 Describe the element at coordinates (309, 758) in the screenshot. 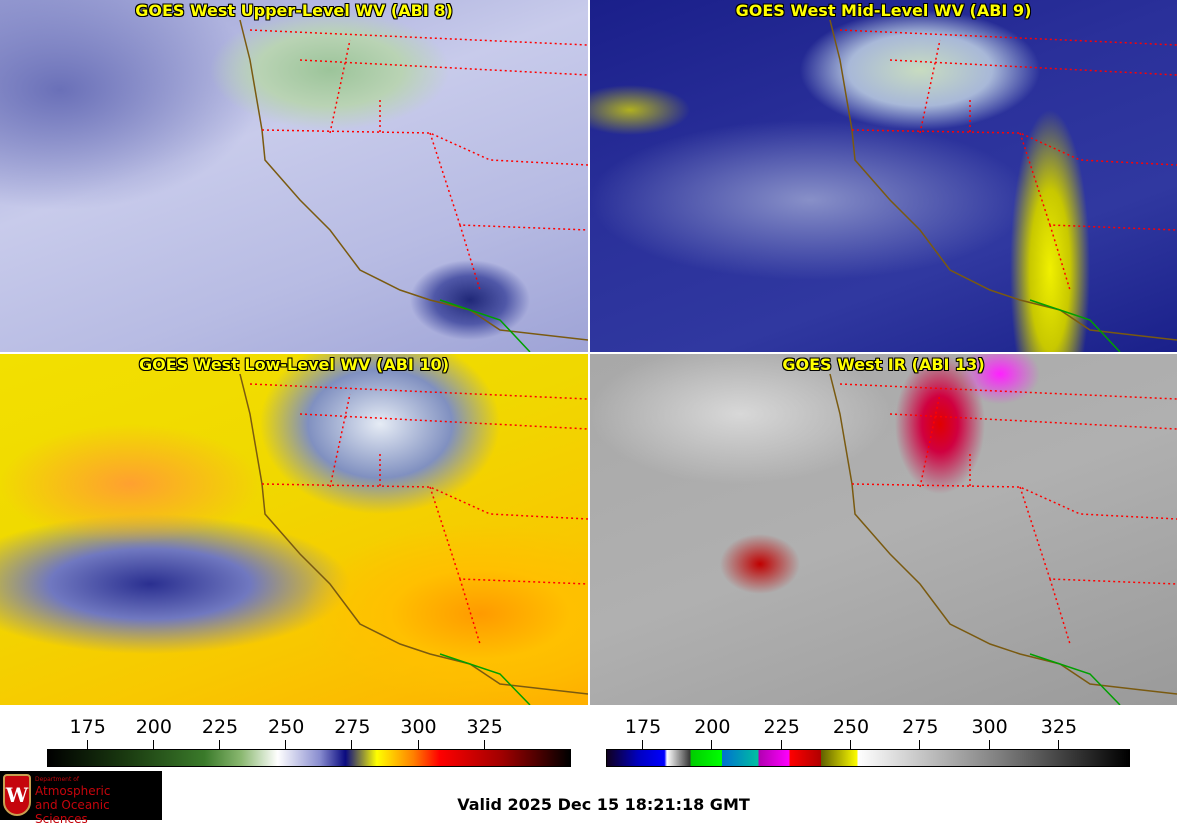

I see `water-vapor-colorbar` at that location.